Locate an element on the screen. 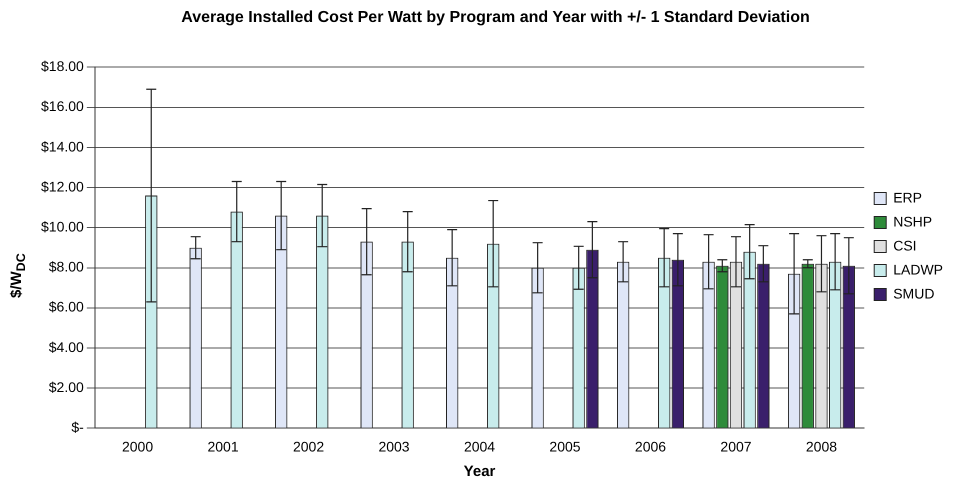 The height and width of the screenshot is (493, 971). x-tick-label: 2000 is located at coordinates (138, 446).